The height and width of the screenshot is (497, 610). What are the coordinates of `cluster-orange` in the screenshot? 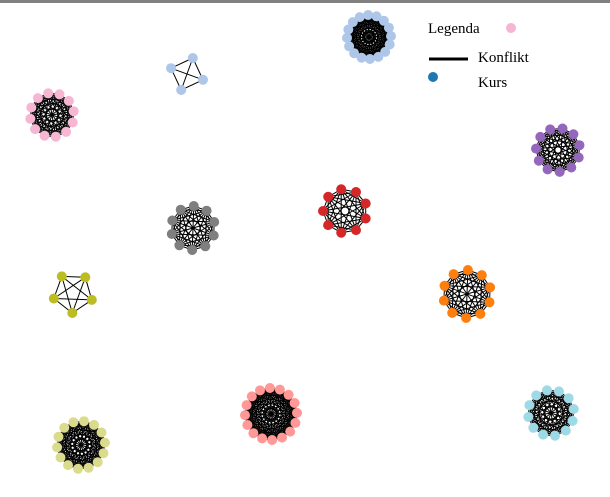 It's located at (467, 294).